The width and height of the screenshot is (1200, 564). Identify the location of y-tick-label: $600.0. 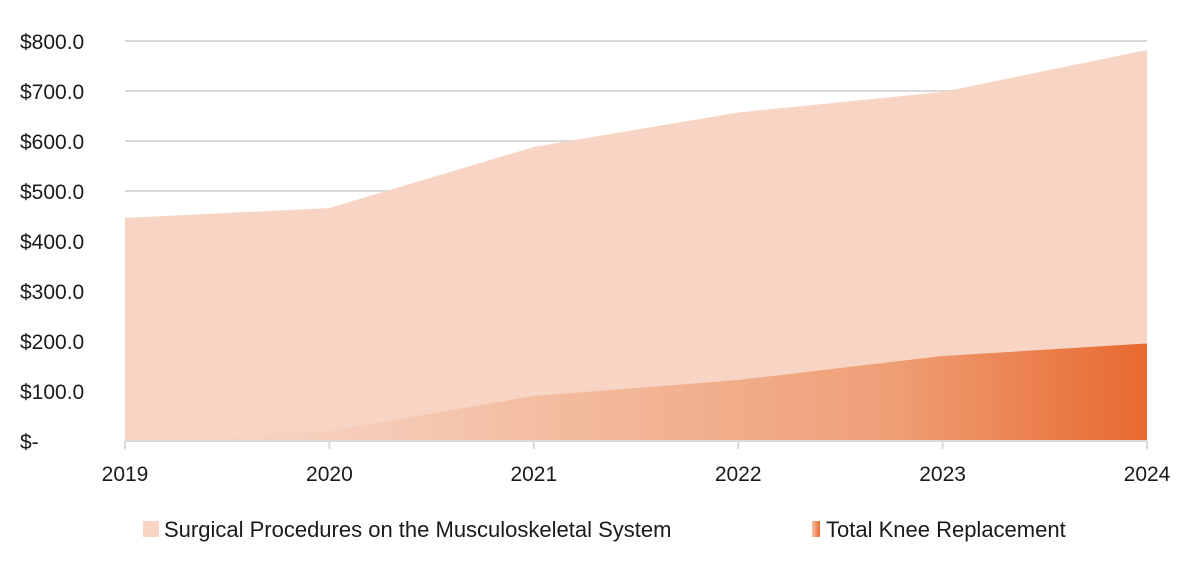
(52, 142).